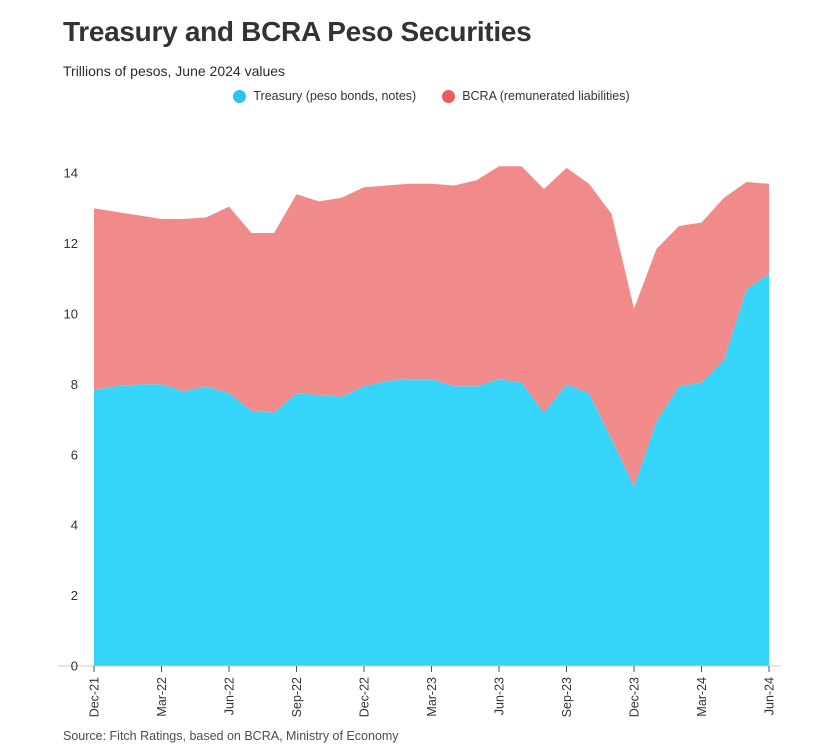  What do you see at coordinates (635, 697) in the screenshot?
I see `x-axis-label: Dec-23` at bounding box center [635, 697].